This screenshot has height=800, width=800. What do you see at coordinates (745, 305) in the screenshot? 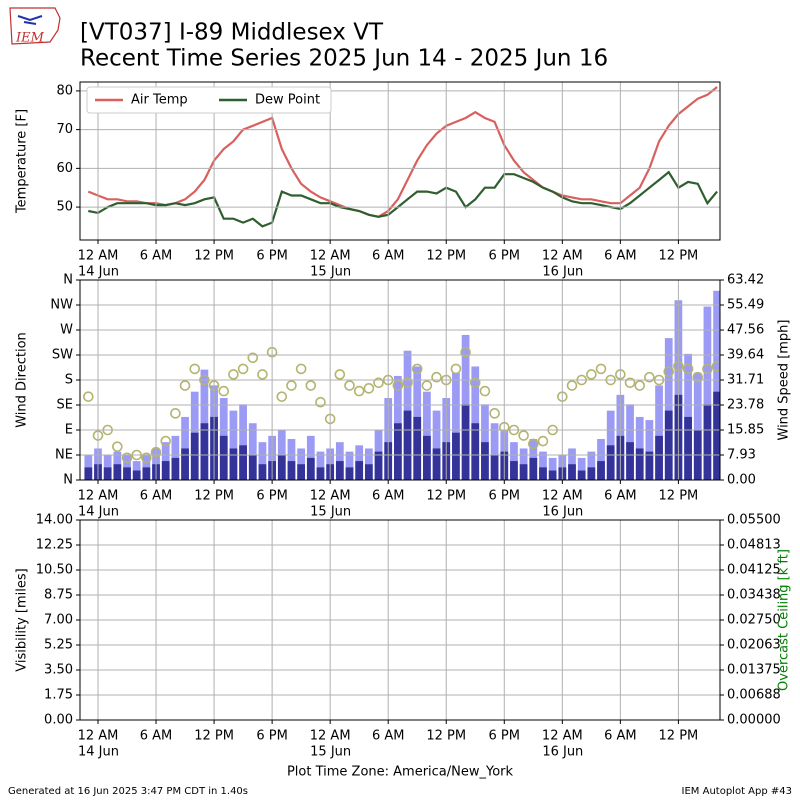
I see `y2-tick-label: 55.49` at bounding box center [745, 305].